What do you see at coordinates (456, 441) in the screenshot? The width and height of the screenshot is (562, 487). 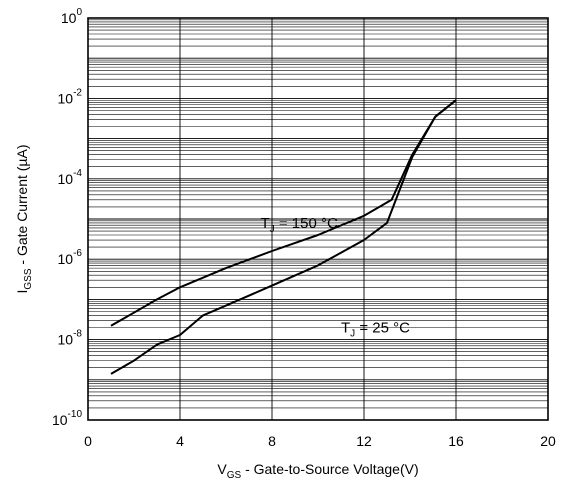 I see `x-tick-label: 16` at bounding box center [456, 441].